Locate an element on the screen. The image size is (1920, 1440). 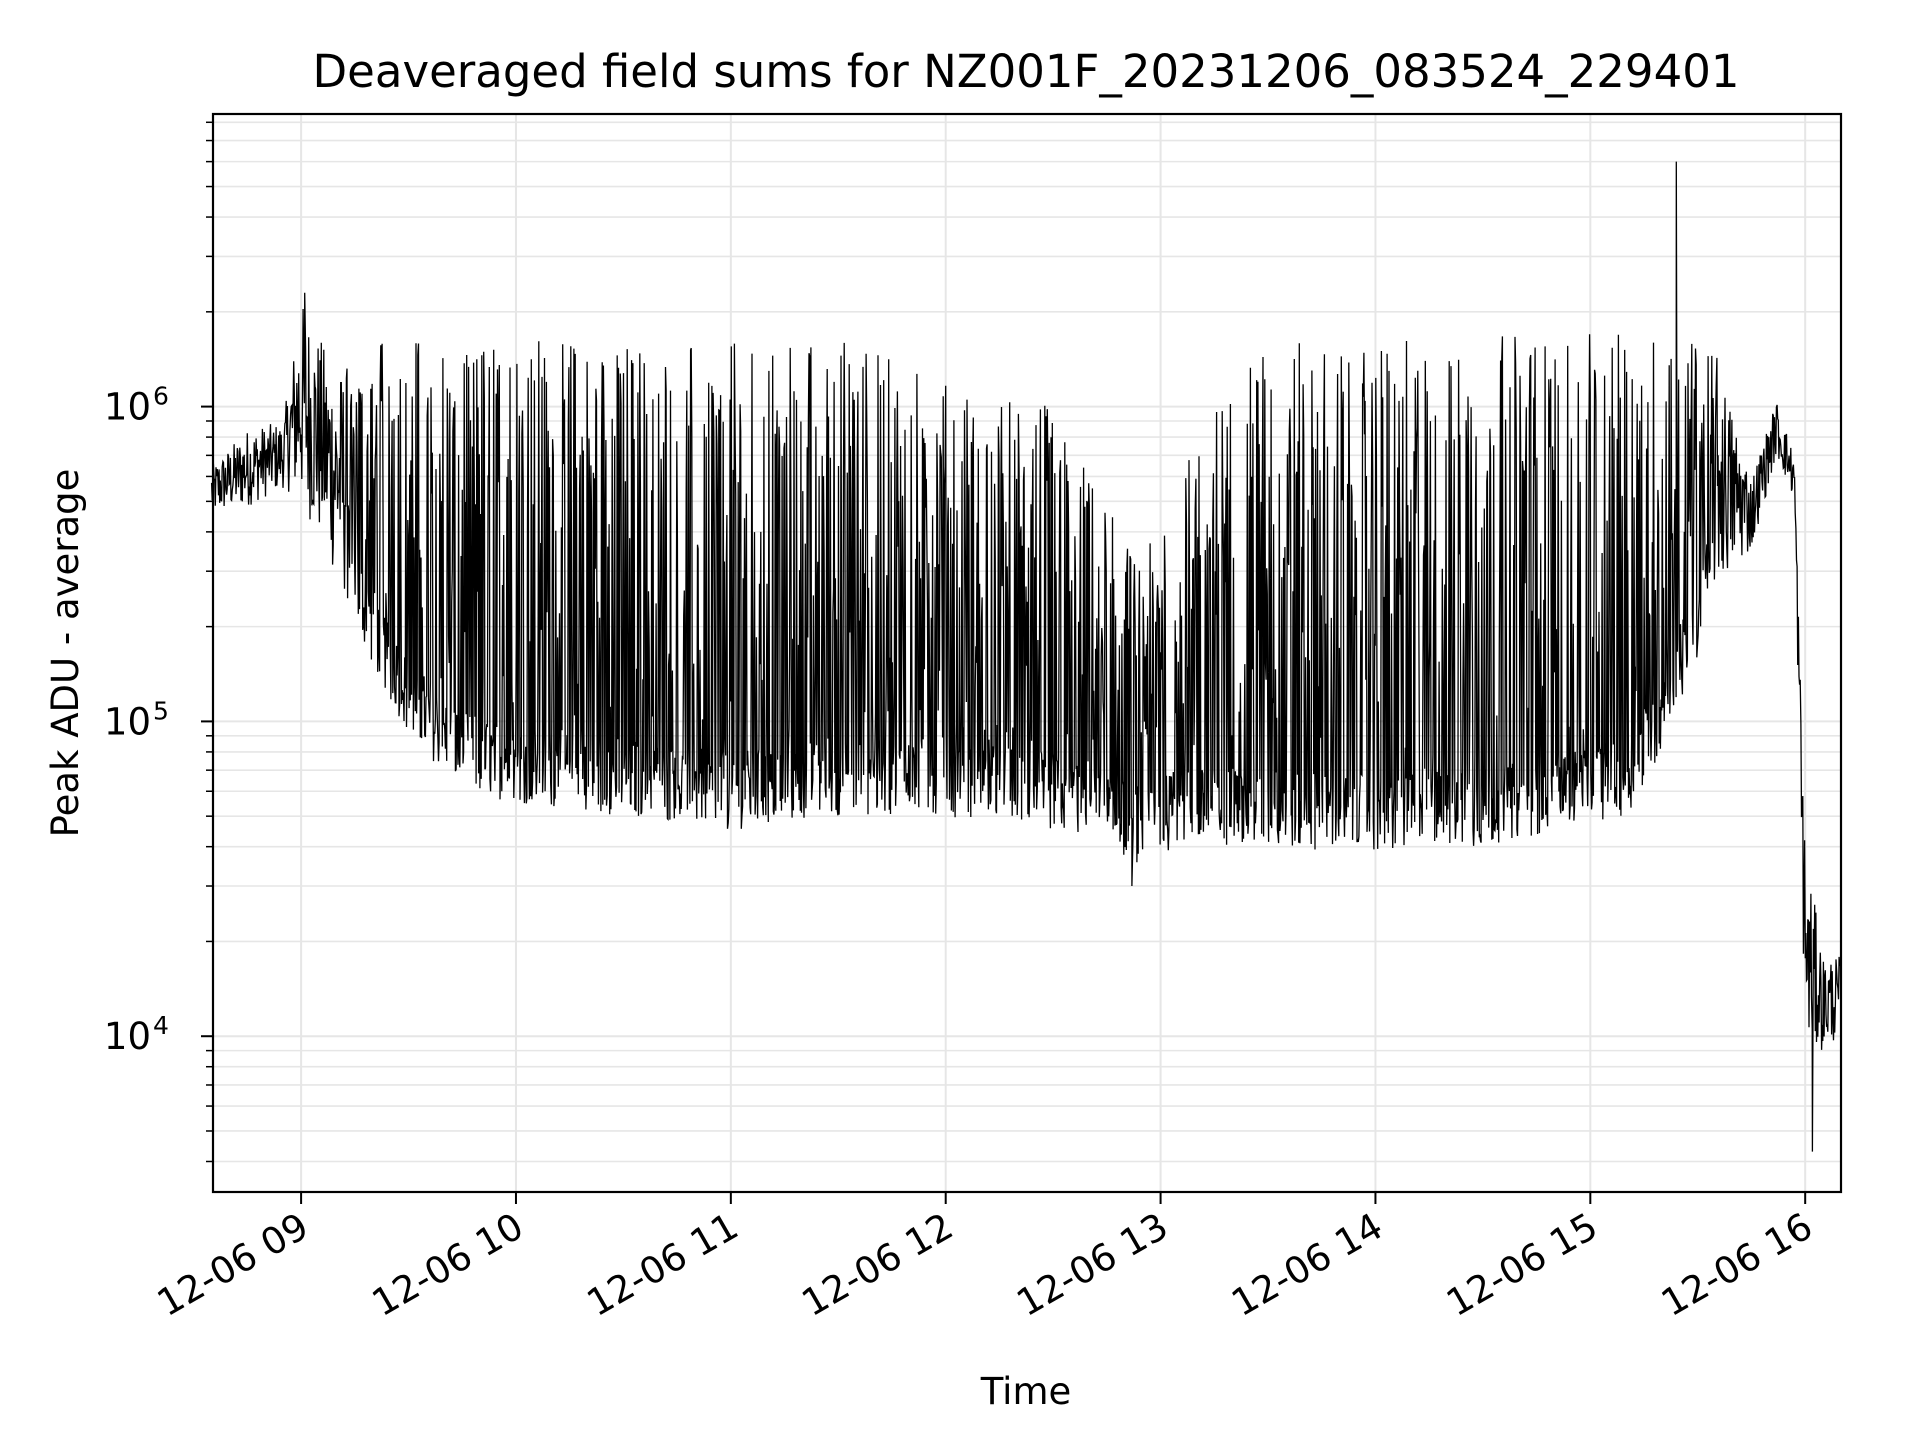
x-axis-label: Time is located at coordinates (1026, 1391).